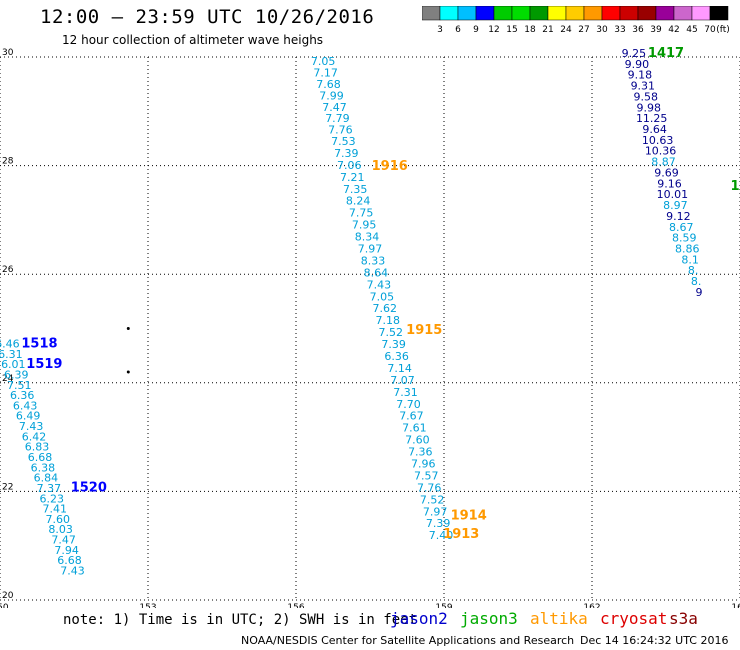  Describe the element at coordinates (656, 30) in the screenshot. I see `color-legend-label: 39` at that location.